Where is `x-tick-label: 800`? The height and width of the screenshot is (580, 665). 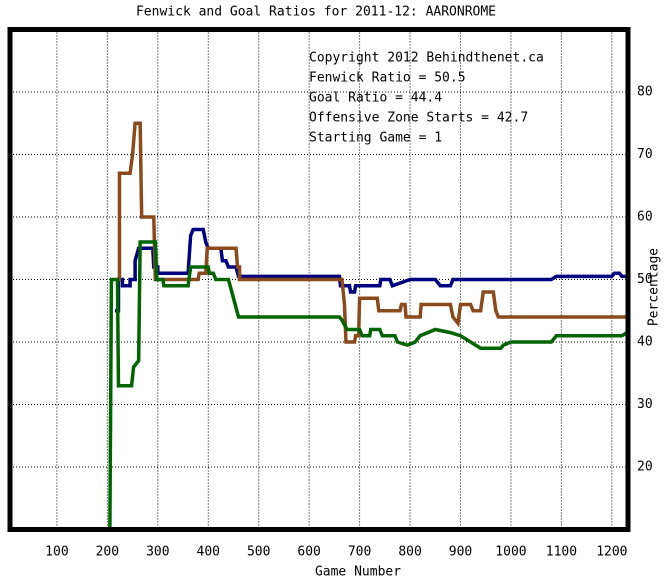
x-tick-label: 800 is located at coordinates (409, 552).